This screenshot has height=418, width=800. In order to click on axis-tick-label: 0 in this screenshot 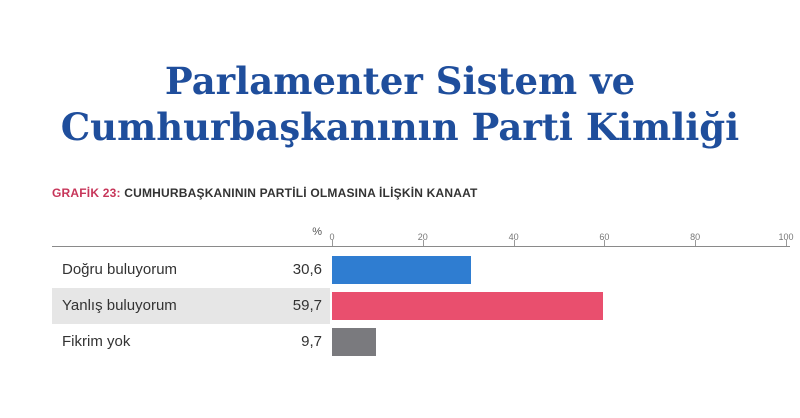, I will do `click(332, 237)`.